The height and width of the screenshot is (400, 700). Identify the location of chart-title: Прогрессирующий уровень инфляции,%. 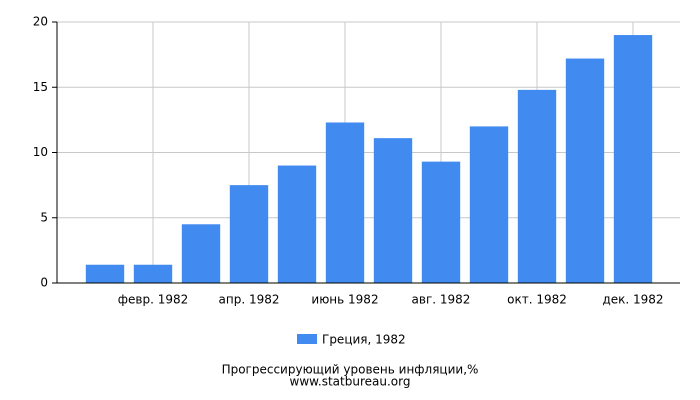
(350, 370).